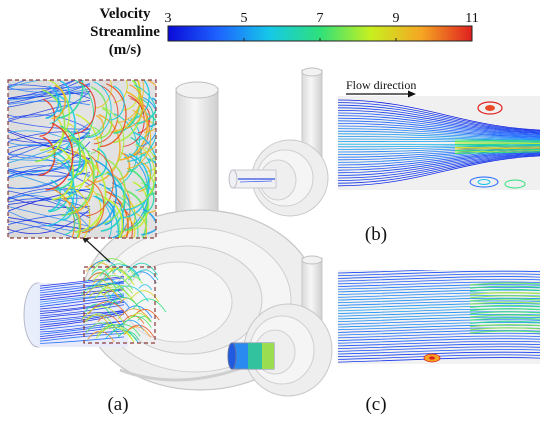  Describe the element at coordinates (439, 342) in the screenshot. I see `panel-c-flowfield: (c)` at that location.